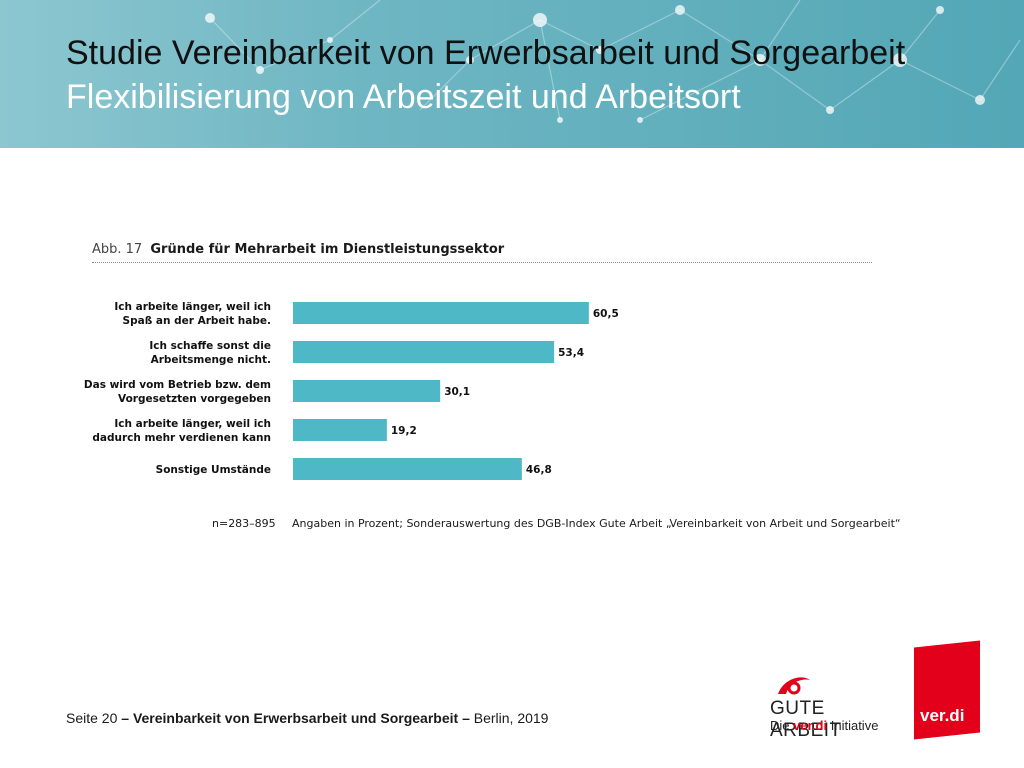 The width and height of the screenshot is (1024, 768). I want to click on gute-arbeit-subline: Die ver.di Initiative, so click(824, 725).